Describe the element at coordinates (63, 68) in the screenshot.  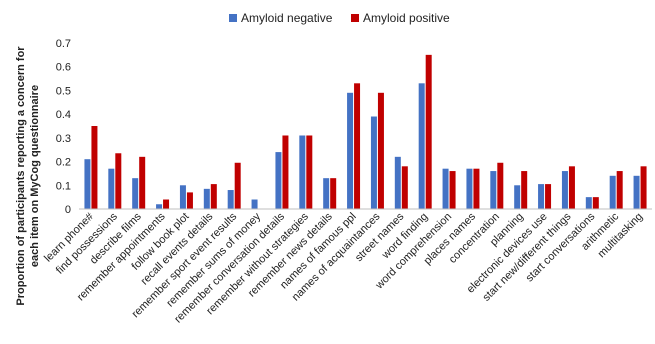
I see `y-tick-label: 0.6` at that location.